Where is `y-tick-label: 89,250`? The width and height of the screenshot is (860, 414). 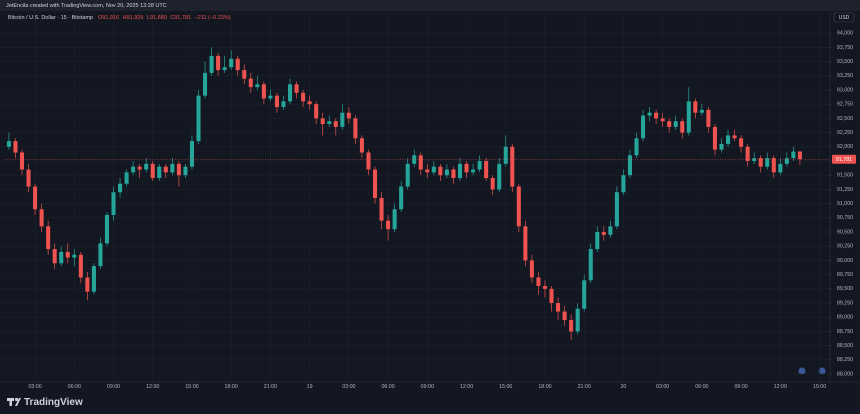
y-tick-label: 89,250 is located at coordinates (845, 303).